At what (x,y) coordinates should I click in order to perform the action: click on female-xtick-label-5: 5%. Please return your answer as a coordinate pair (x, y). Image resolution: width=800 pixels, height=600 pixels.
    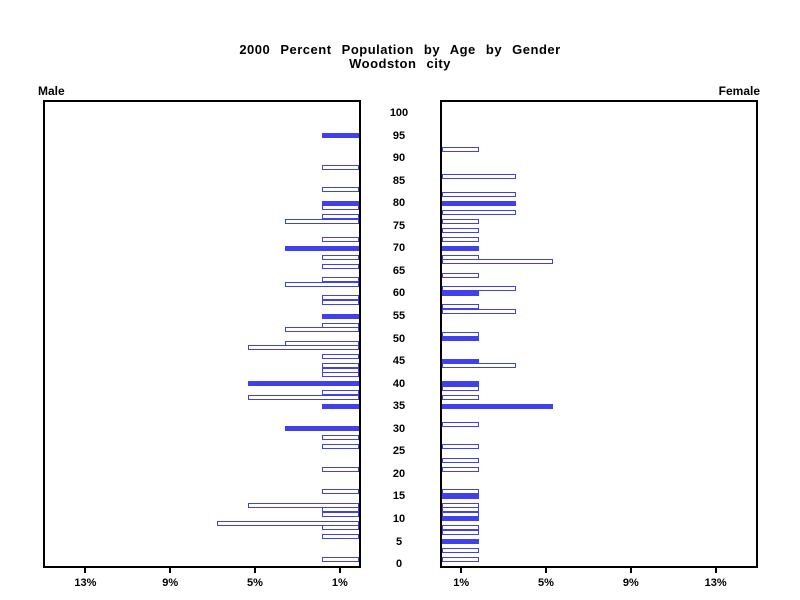
    Looking at the image, I should click on (546, 583).